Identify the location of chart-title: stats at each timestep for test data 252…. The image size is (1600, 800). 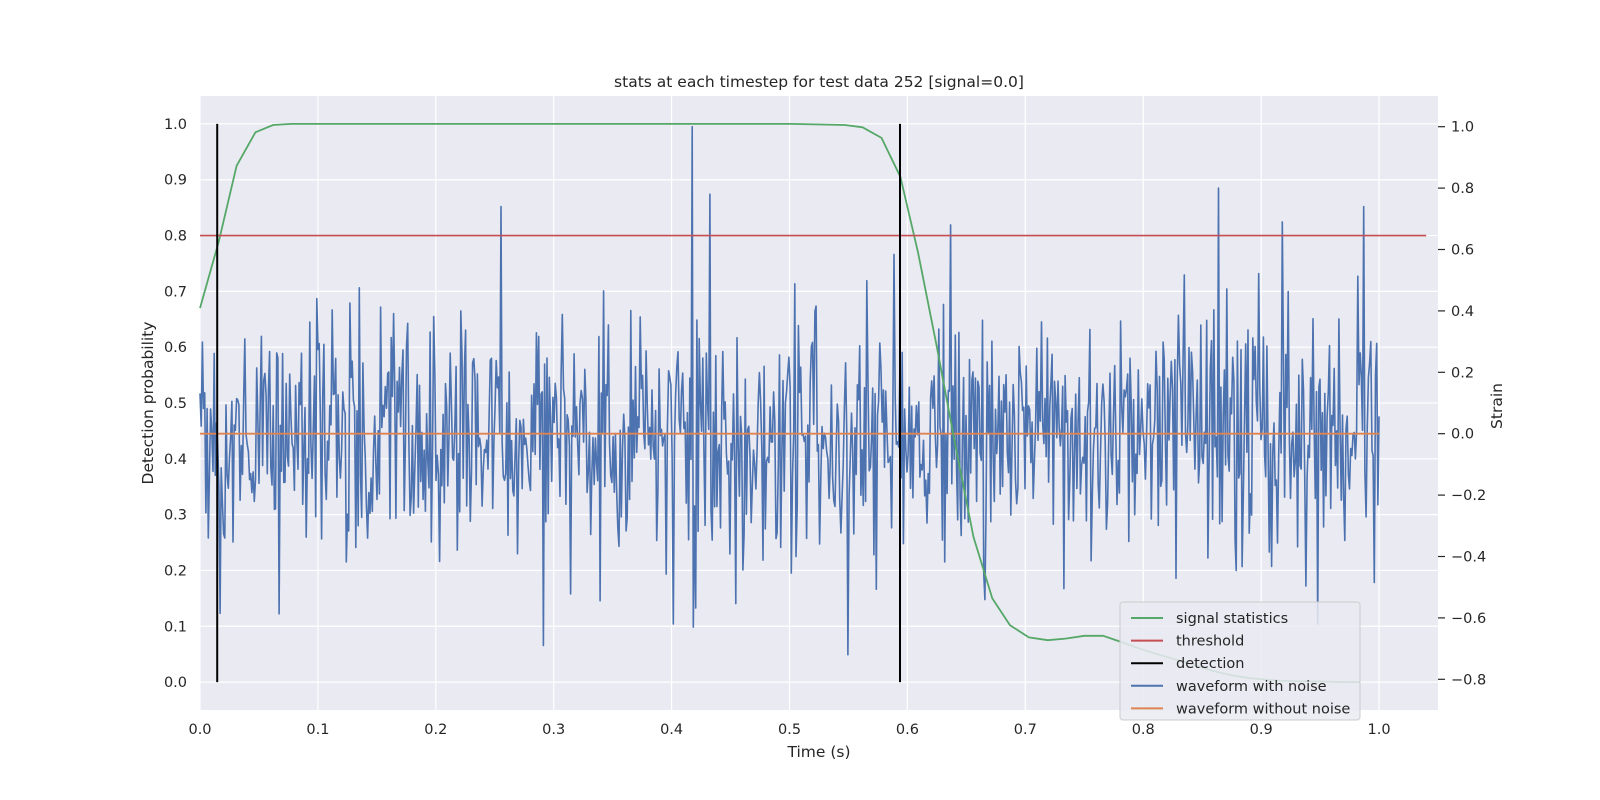
(819, 82).